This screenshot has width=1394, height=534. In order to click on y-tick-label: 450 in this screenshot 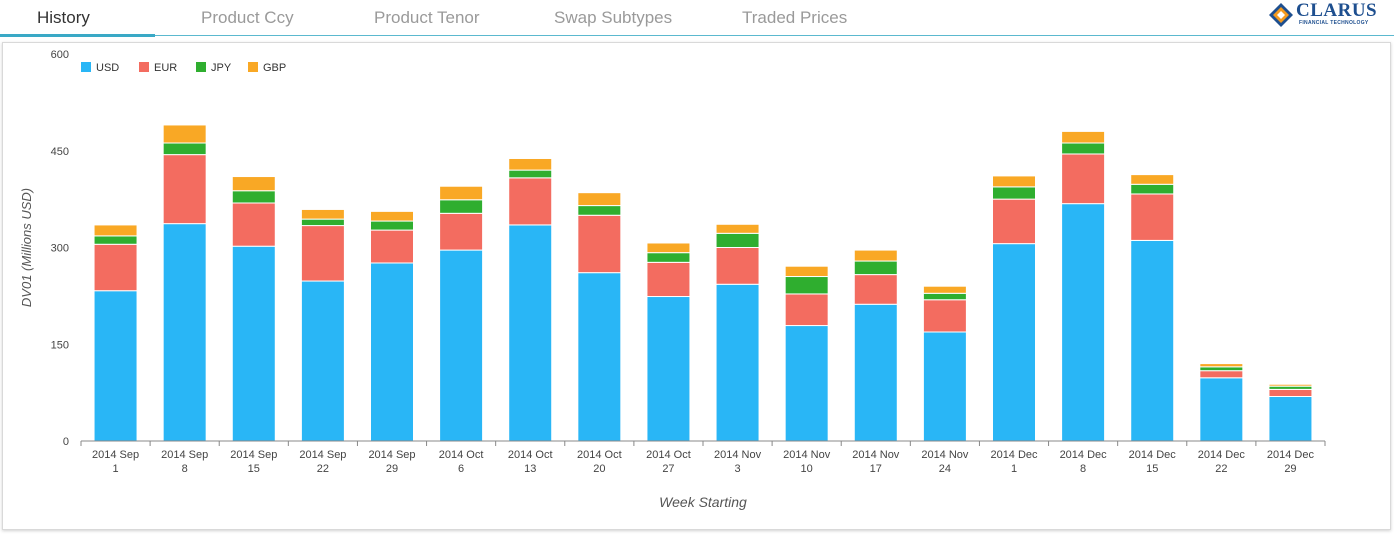, I will do `click(60, 152)`.